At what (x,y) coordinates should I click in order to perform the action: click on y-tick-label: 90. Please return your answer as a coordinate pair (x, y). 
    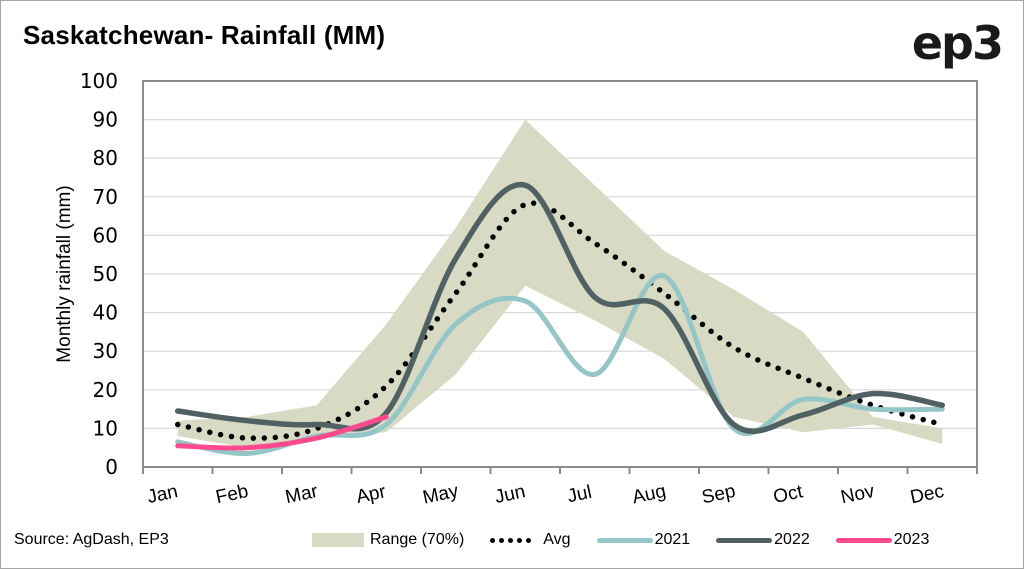
    Looking at the image, I should click on (105, 120).